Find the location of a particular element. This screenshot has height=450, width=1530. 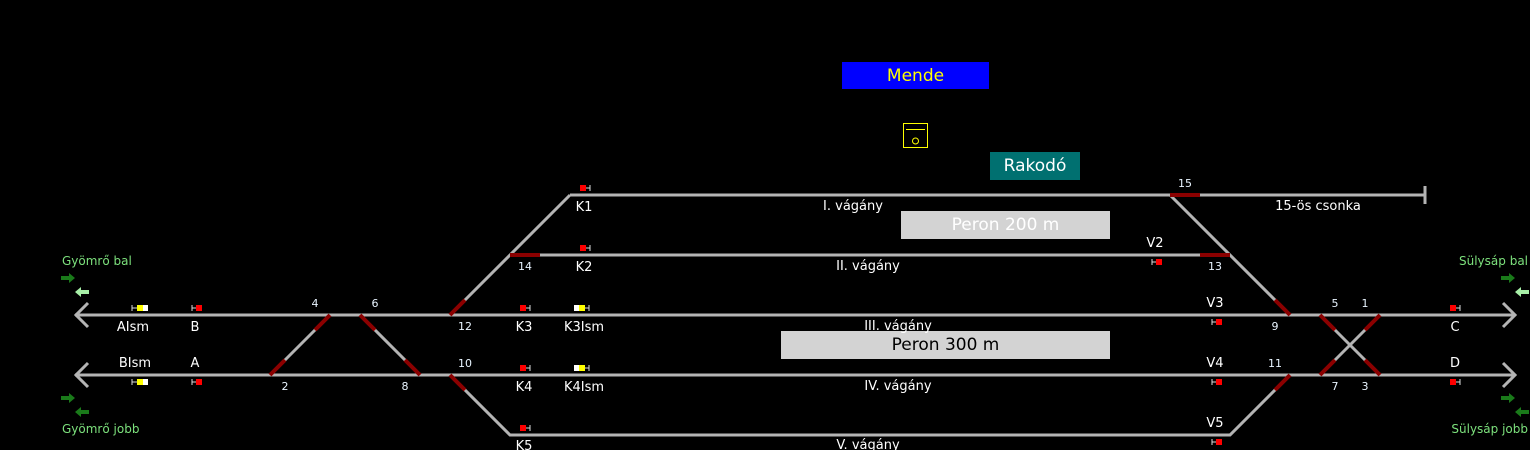

signal-v2 is located at coordinates (1156, 262).